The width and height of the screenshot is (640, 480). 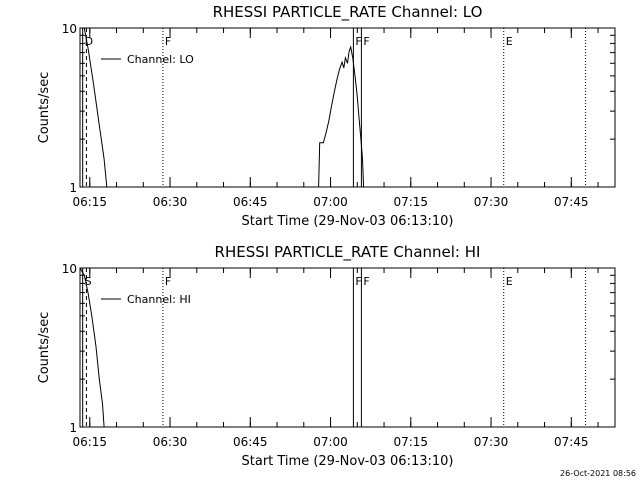 I want to click on legend-label: Channel: LO, so click(x=160, y=59).